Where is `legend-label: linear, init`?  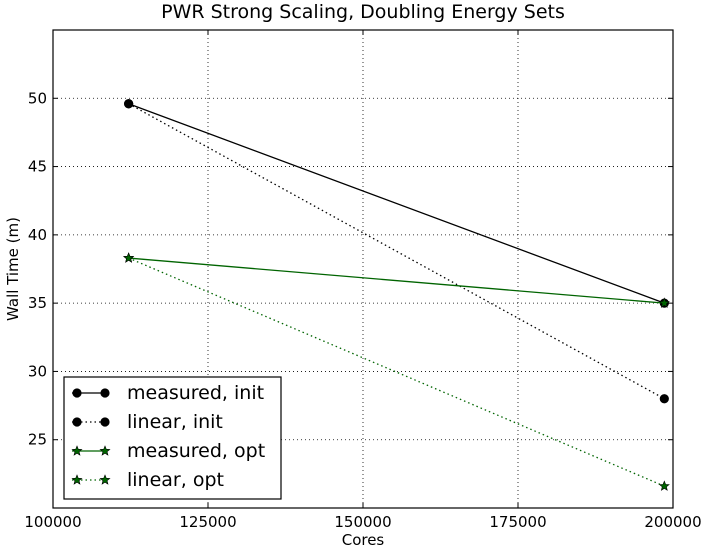
legend-label: linear, init is located at coordinates (175, 422).